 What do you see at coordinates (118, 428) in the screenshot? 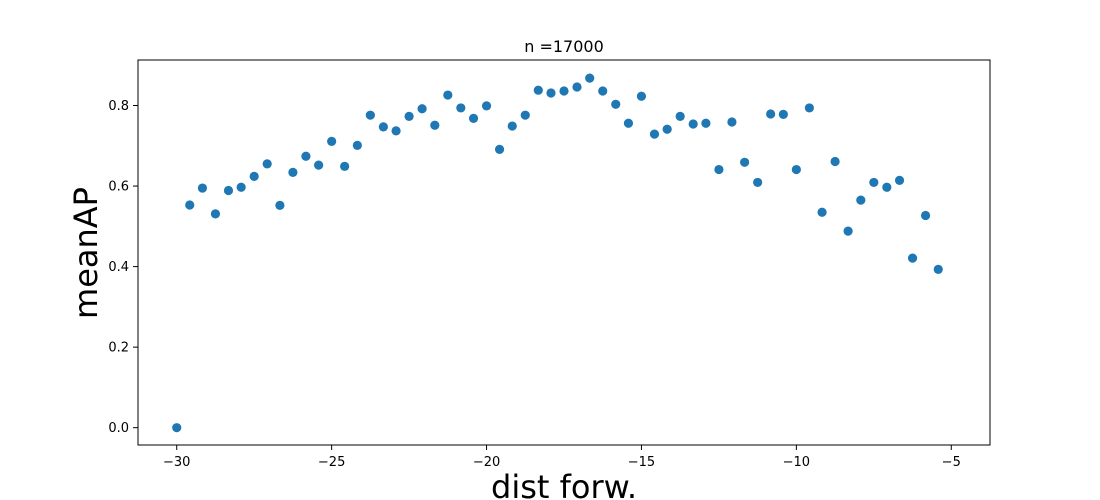
I see `y-tick-label: 0.0` at bounding box center [118, 428].